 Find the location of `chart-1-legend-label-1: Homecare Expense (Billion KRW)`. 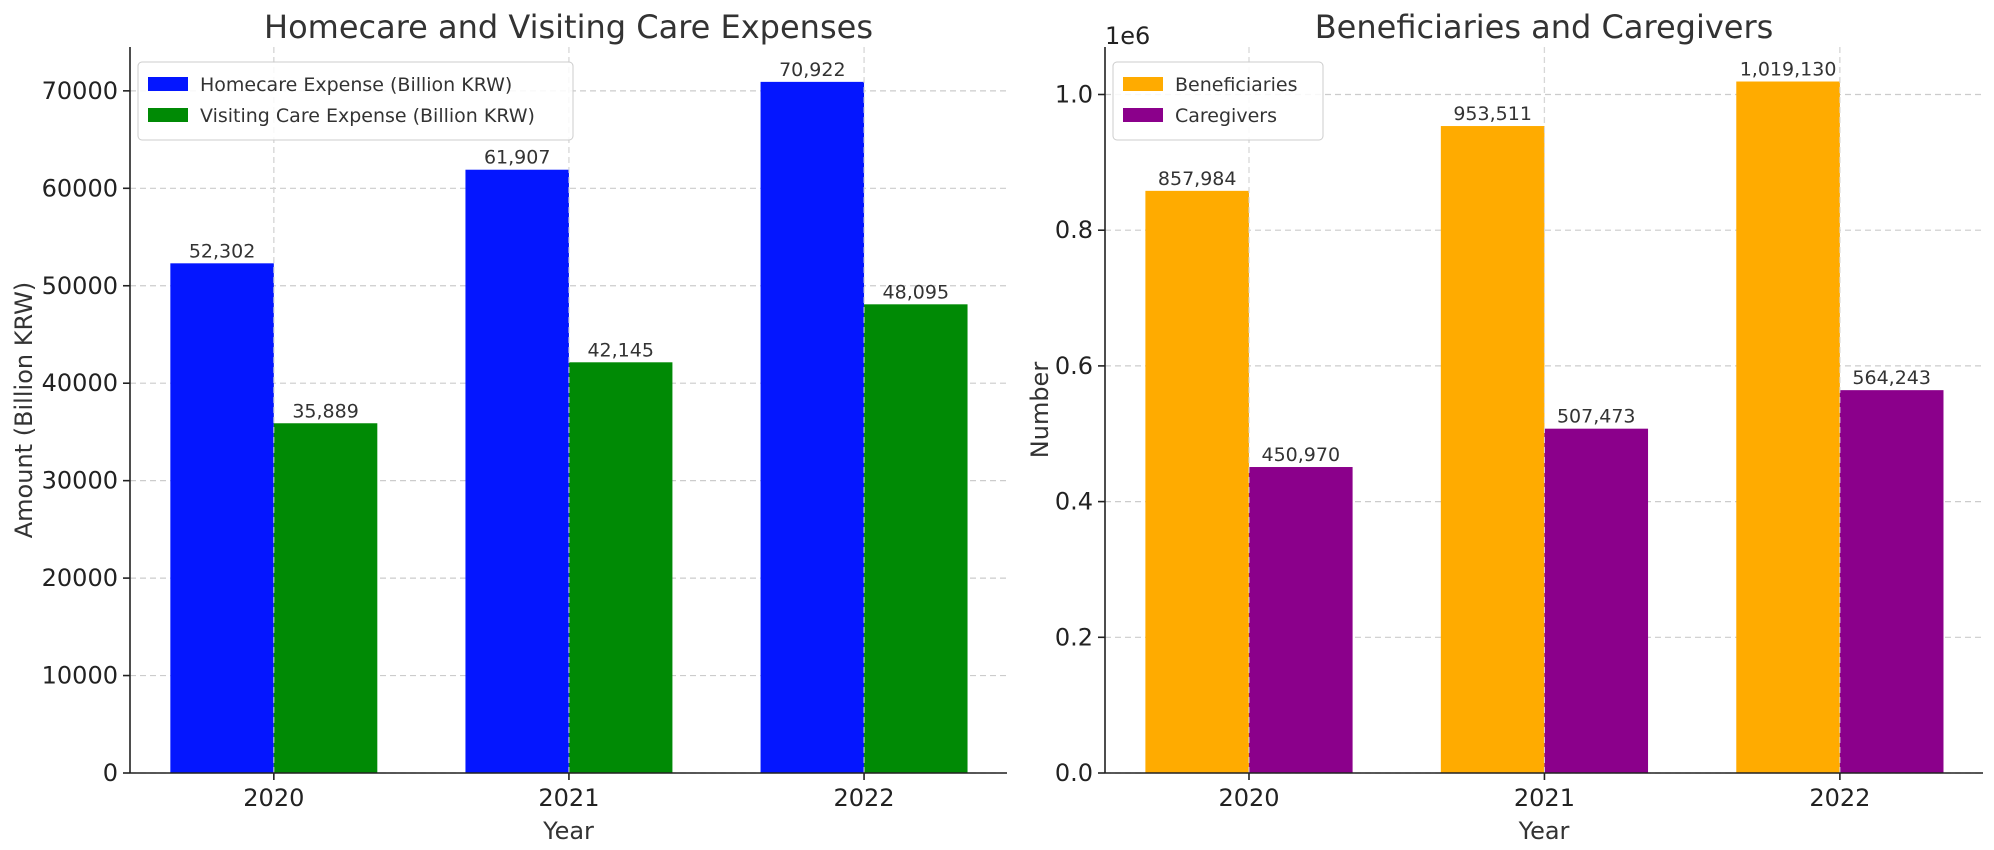

chart-1-legend-label-1: Homecare Expense (Billion KRW) is located at coordinates (356, 85).